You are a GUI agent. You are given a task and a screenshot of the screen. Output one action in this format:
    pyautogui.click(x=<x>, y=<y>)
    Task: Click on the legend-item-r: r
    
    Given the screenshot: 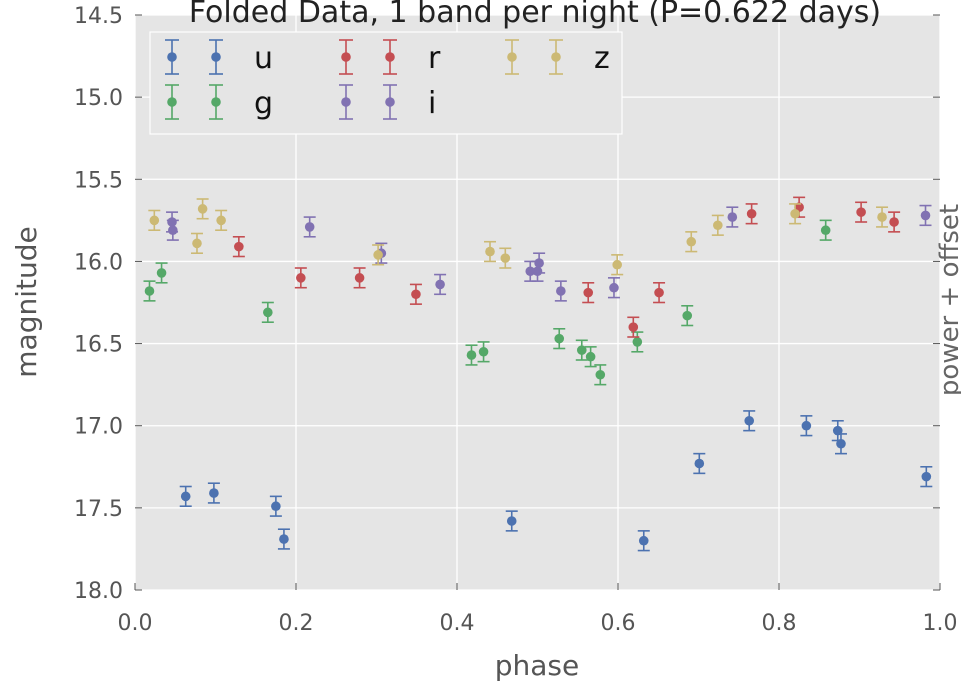 What is the action you would take?
    pyautogui.click(x=390, y=57)
    